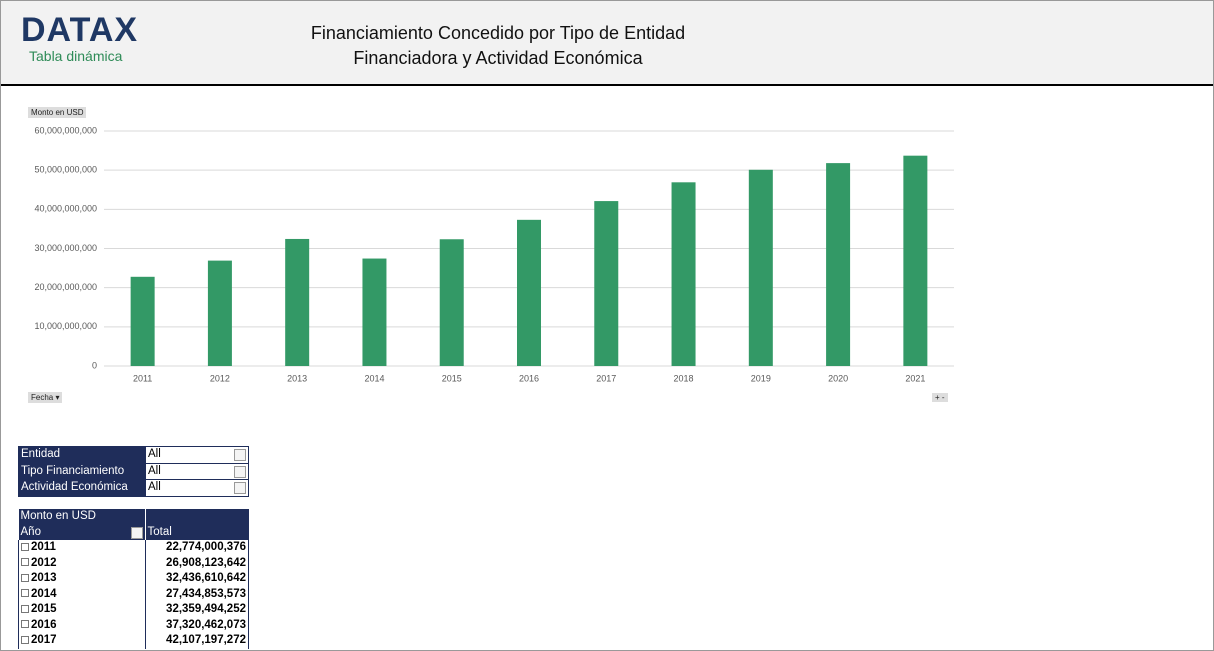 The width and height of the screenshot is (1214, 651). Describe the element at coordinates (65, 209) in the screenshot. I see `y-tick-label: 40,000,000,000` at that location.